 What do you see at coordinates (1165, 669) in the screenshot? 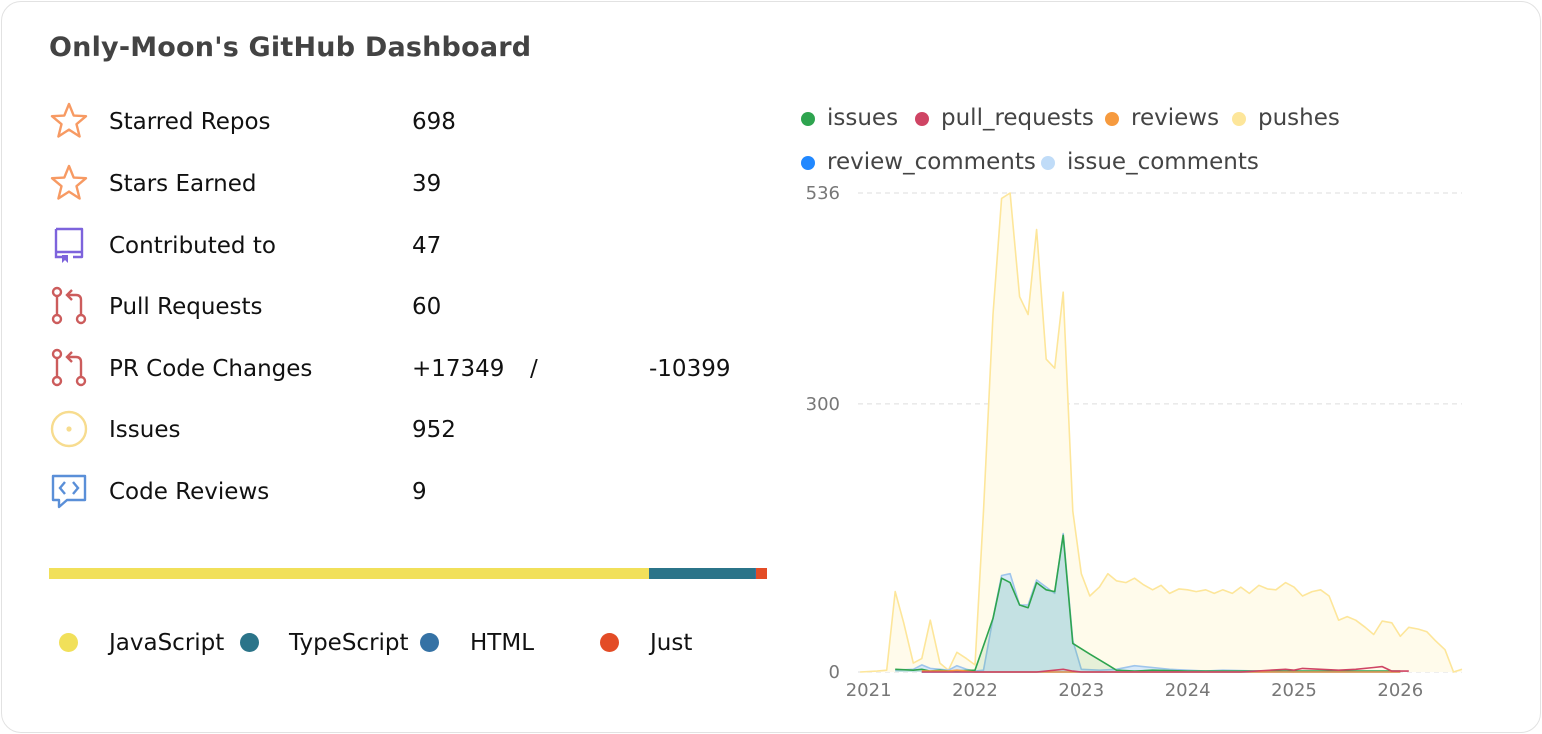
I see `series-line-pull-requests` at bounding box center [1165, 669].